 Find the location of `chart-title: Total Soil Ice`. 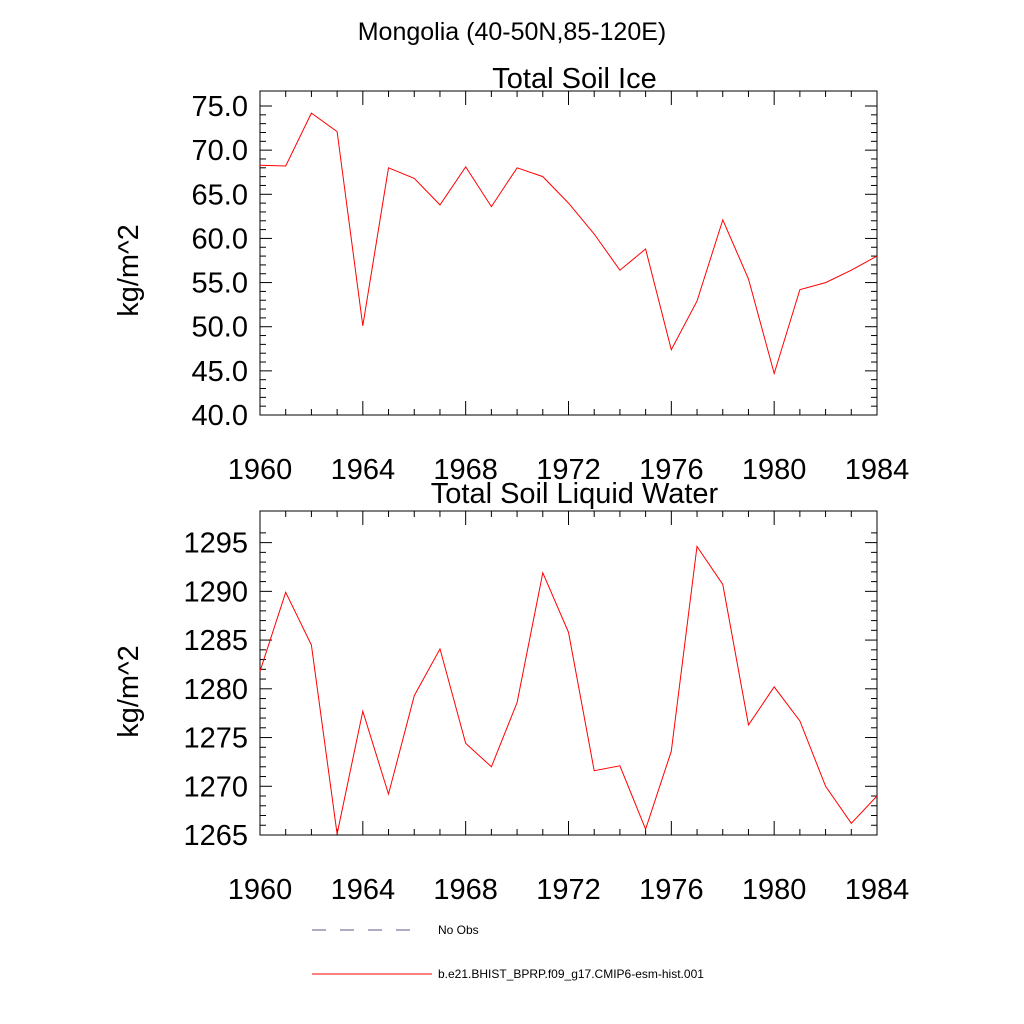

chart-title: Total Soil Ice is located at coordinates (574, 79).